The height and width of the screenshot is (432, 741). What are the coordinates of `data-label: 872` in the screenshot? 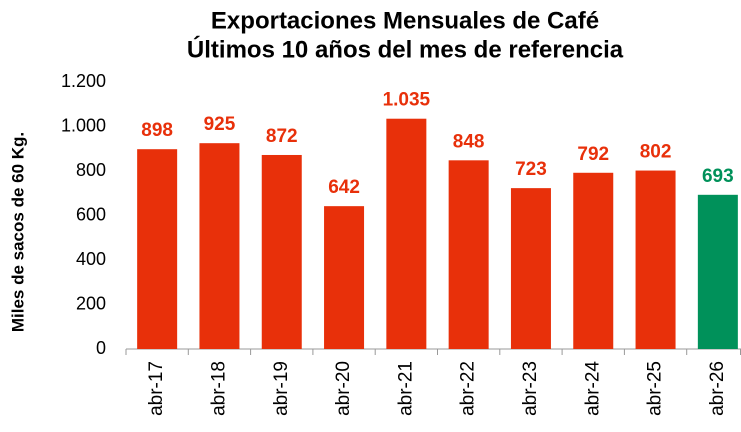 It's located at (282, 136).